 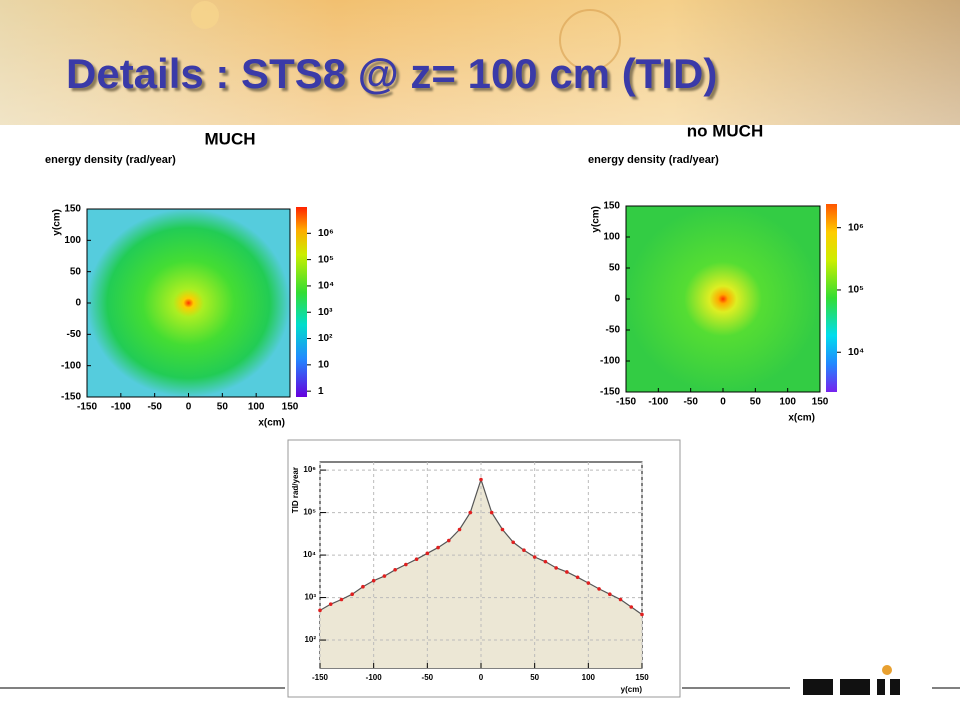 I want to click on gsi-logo, so click(x=851, y=680).